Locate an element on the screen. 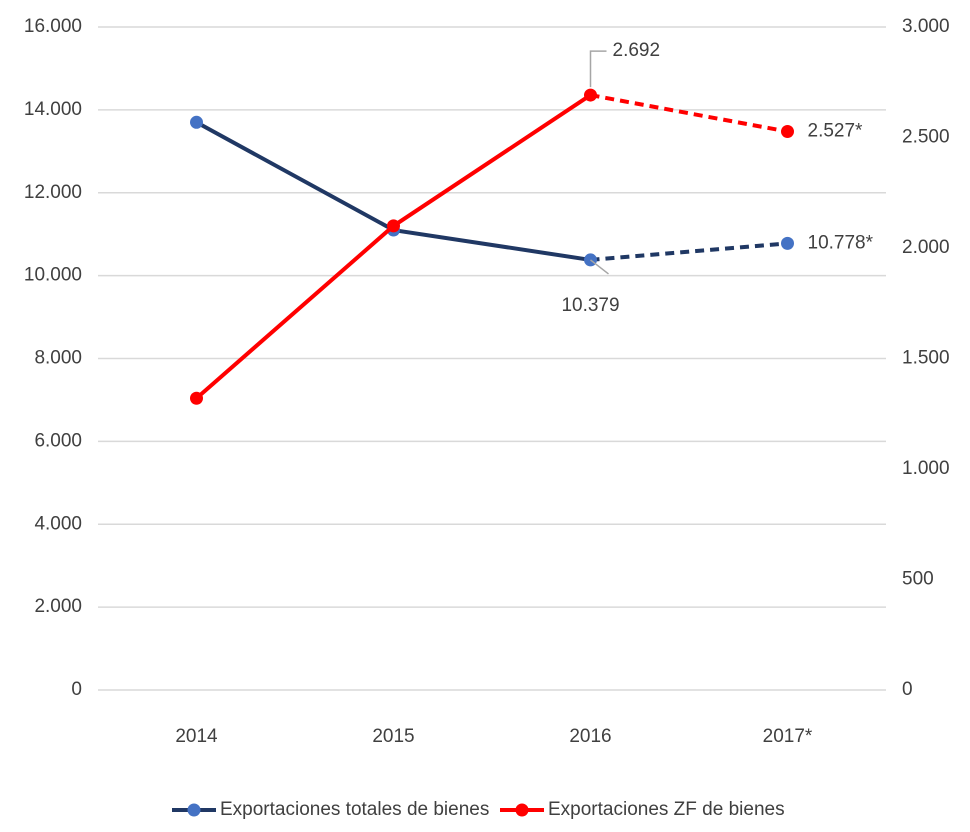 This screenshot has width=970, height=832. y2-tick-label: 2.500 is located at coordinates (926, 137).